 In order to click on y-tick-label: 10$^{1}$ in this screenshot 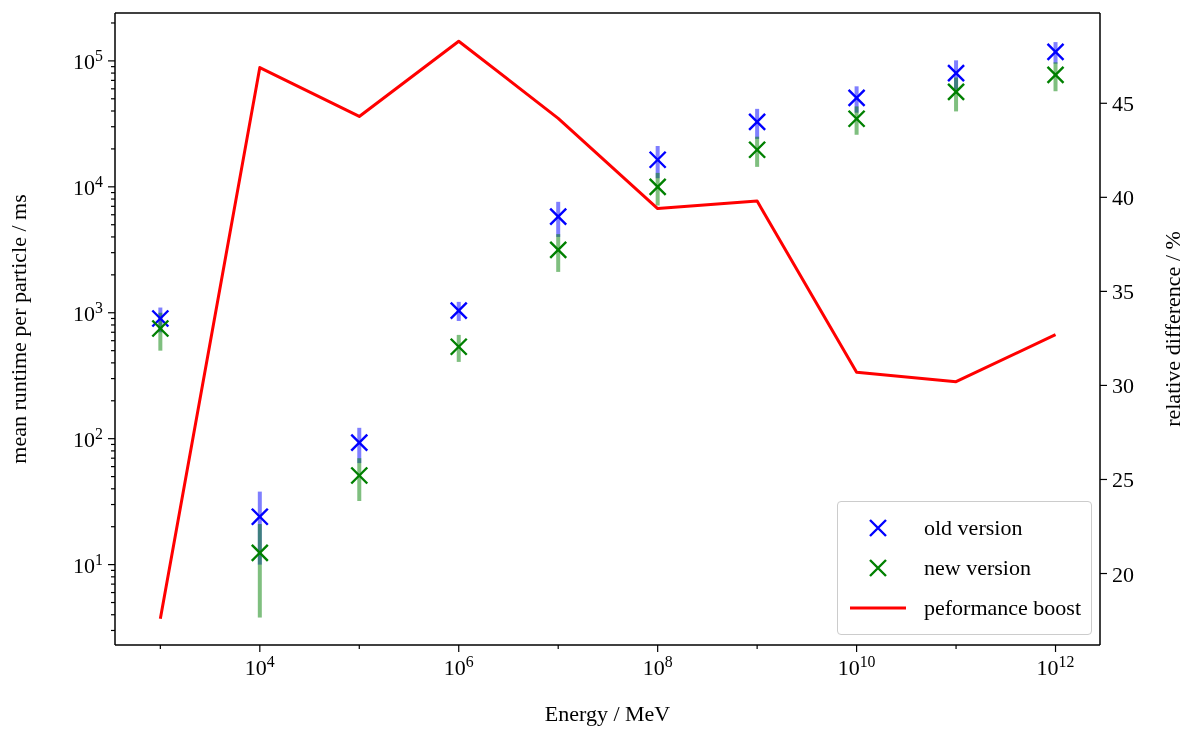, I will do `click(88, 564)`.